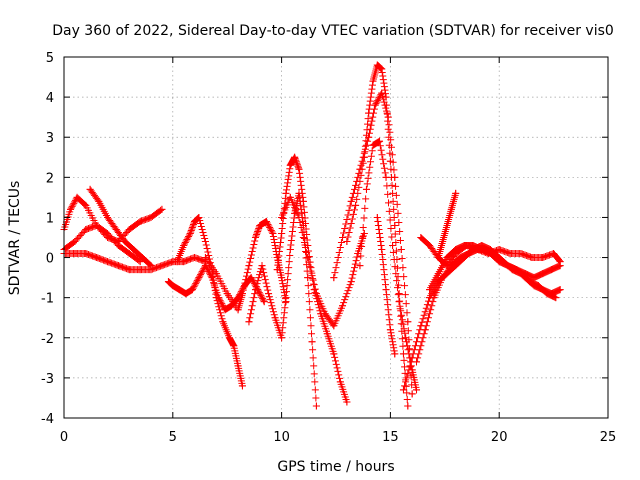  I want to click on y-axis-label: SDTVAR / TECUs, so click(15, 238).